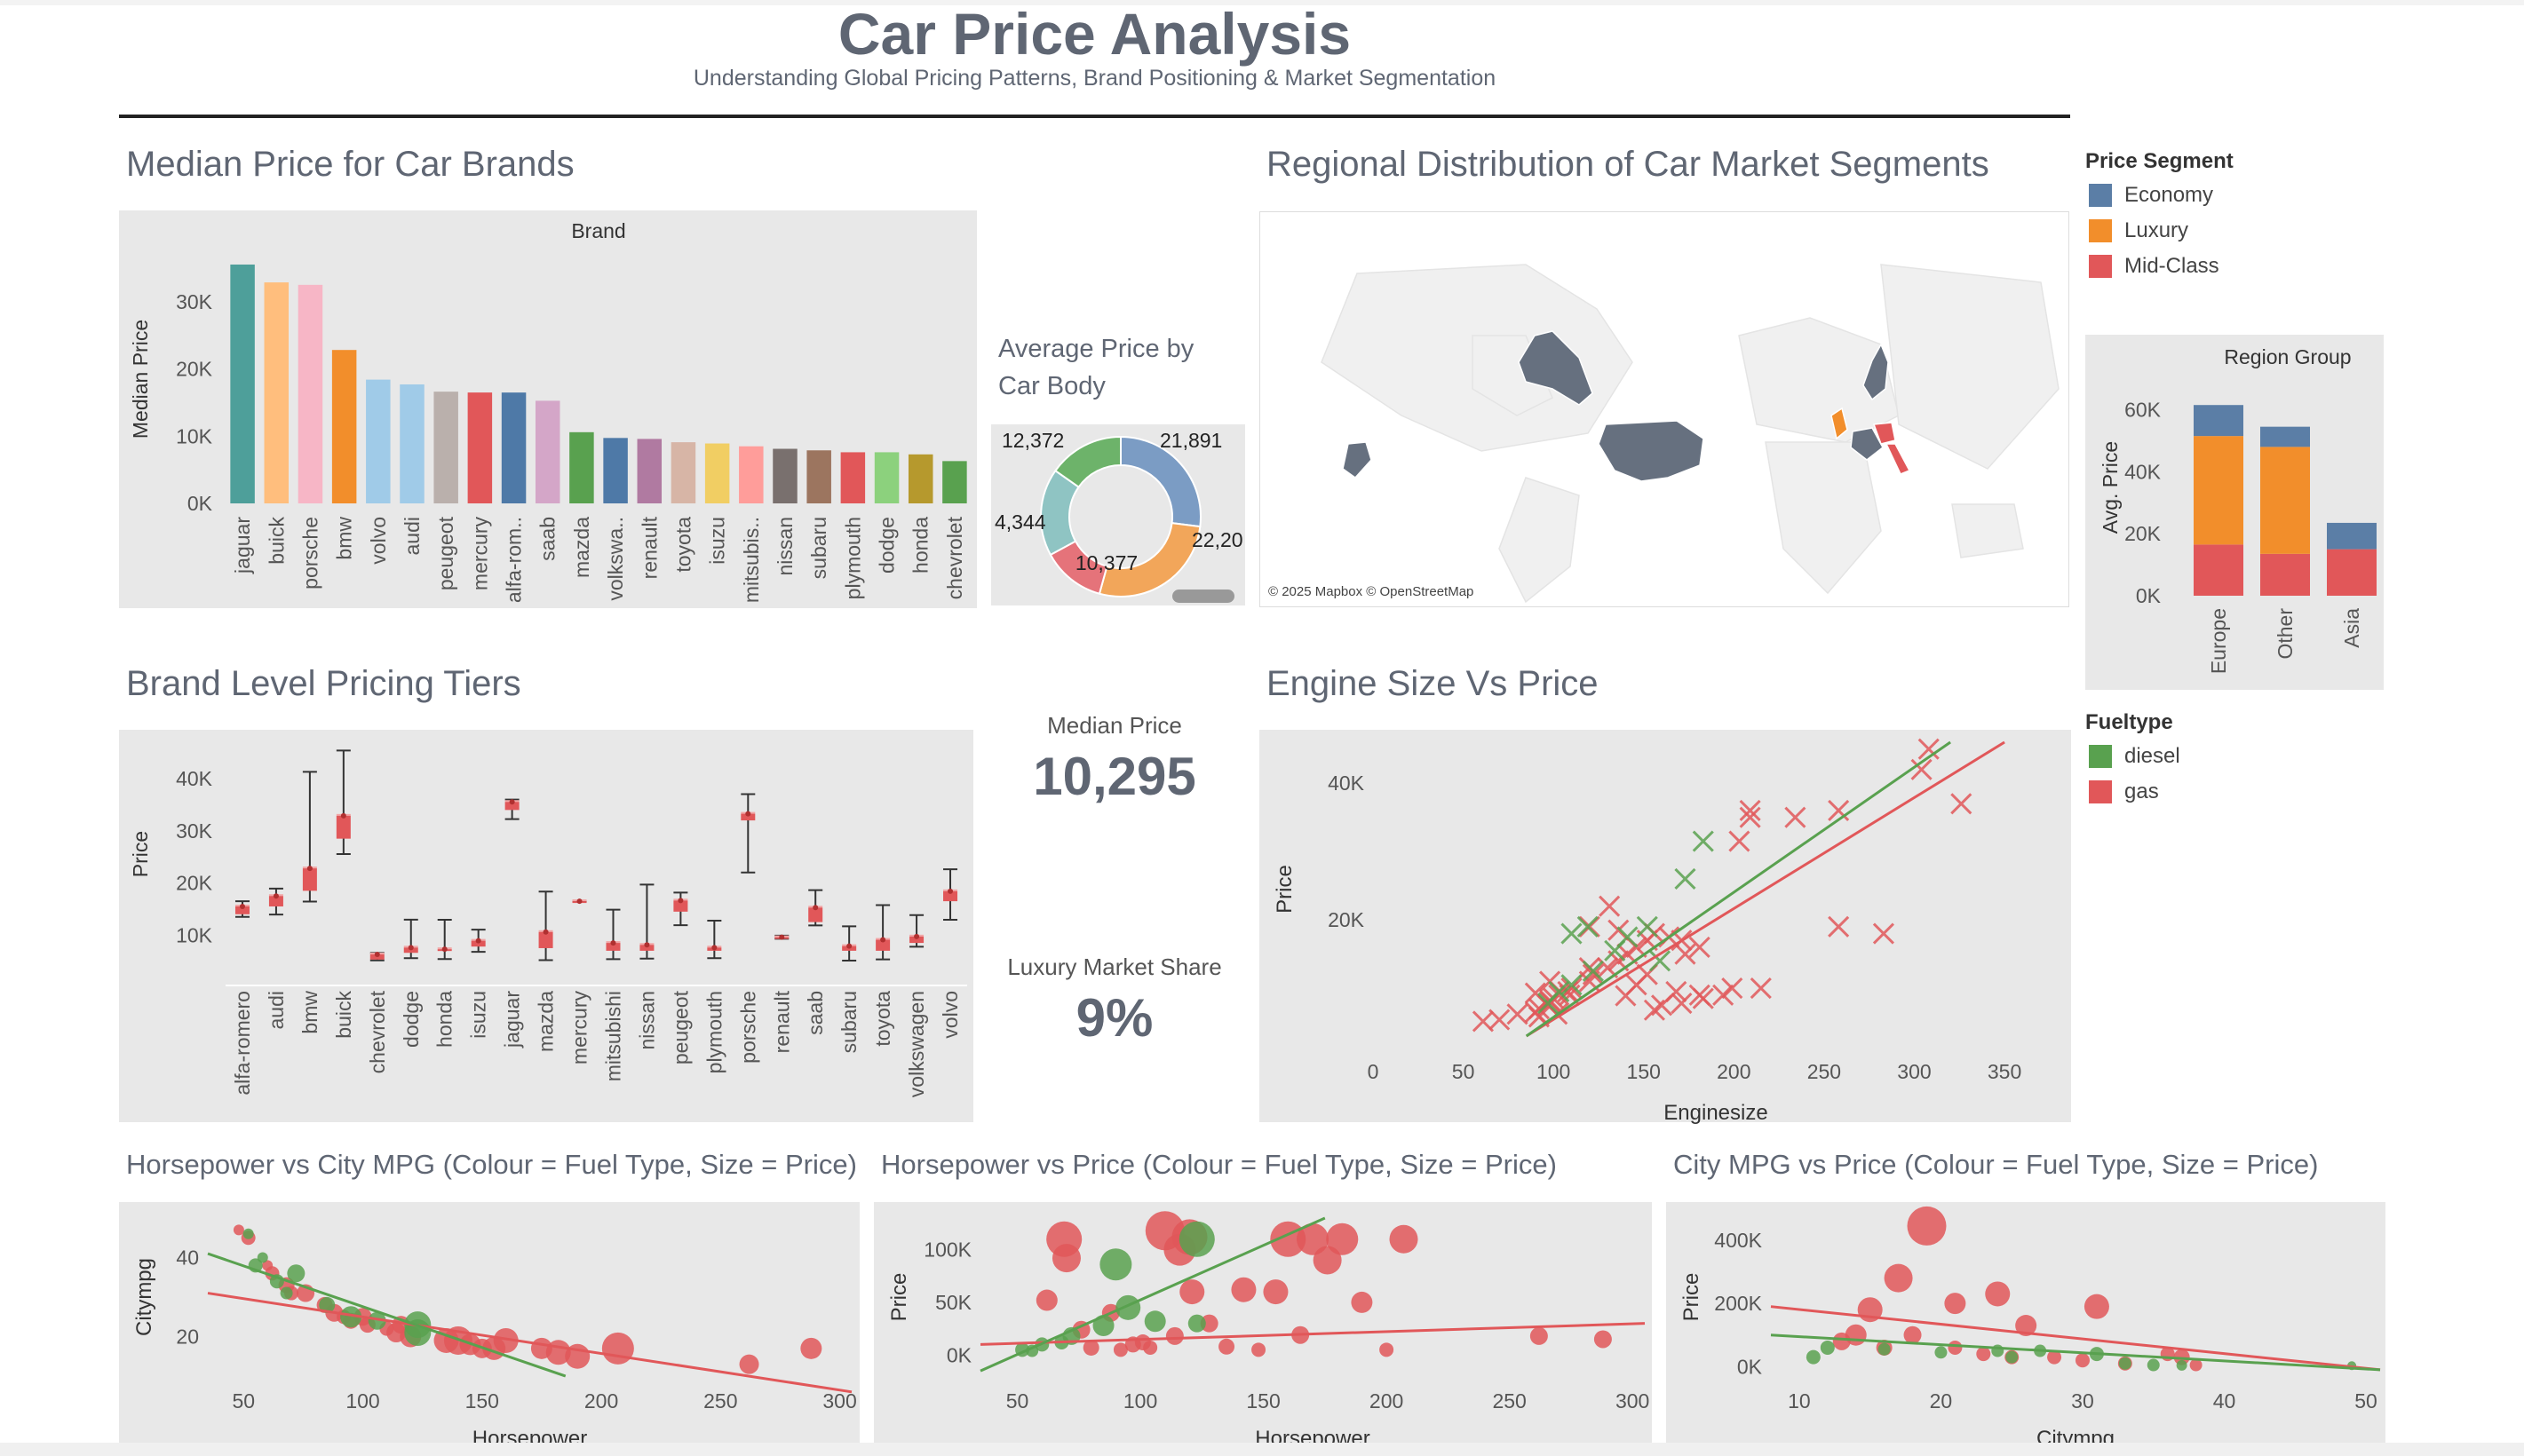  What do you see at coordinates (1094, 116) in the screenshot?
I see `header-divider` at bounding box center [1094, 116].